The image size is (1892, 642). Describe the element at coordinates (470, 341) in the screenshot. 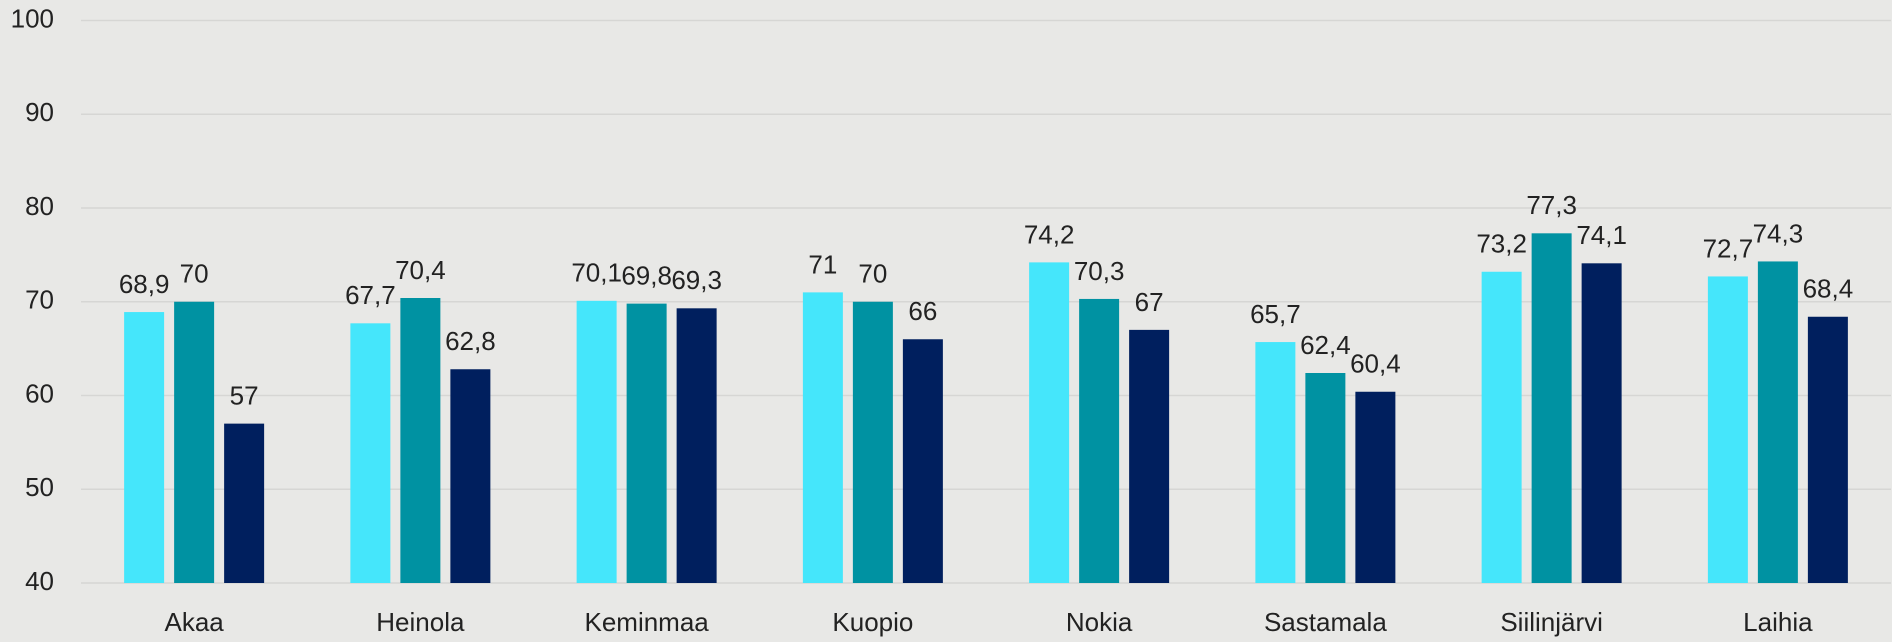

I see `data-label: 62,8` at that location.